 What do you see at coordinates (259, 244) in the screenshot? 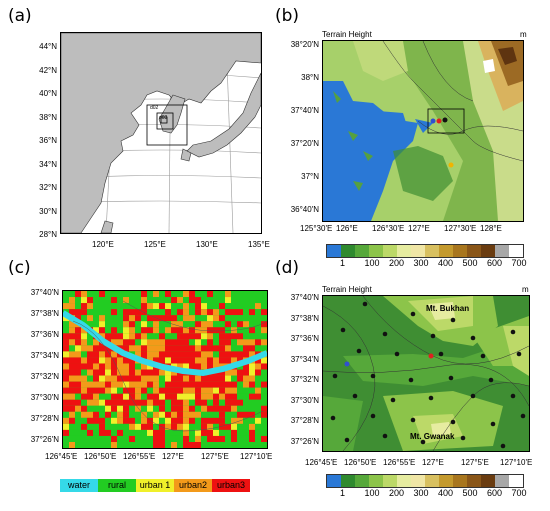
I see `lon-tick-label: 135°E` at bounding box center [259, 244].